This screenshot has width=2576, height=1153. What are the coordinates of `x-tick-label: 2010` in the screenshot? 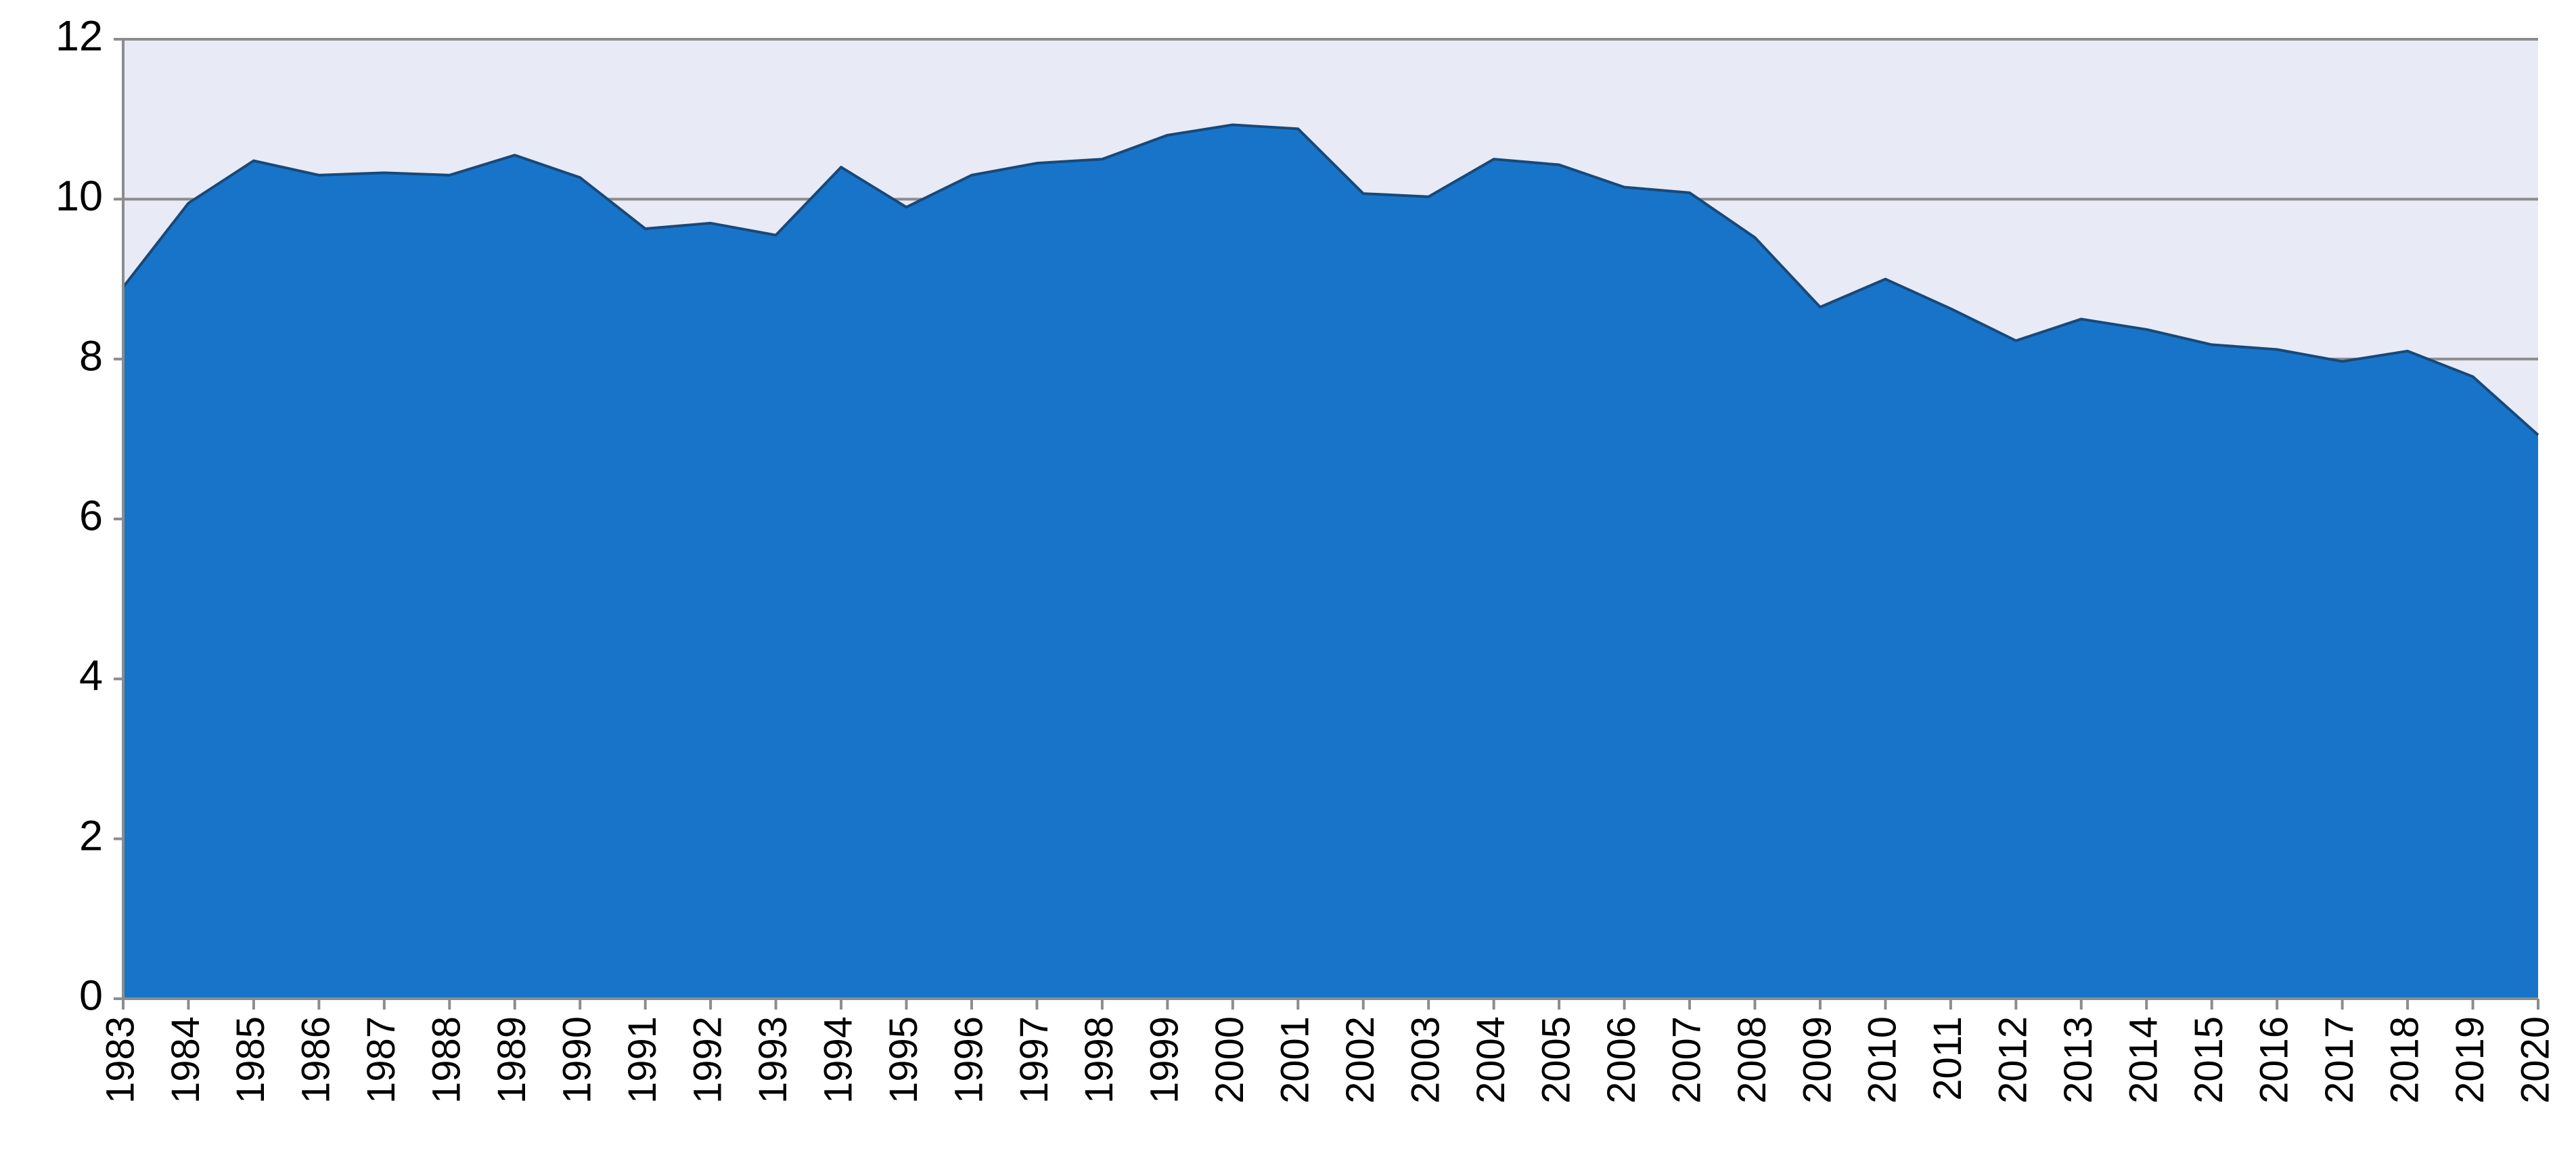 It's located at (1883, 1060).